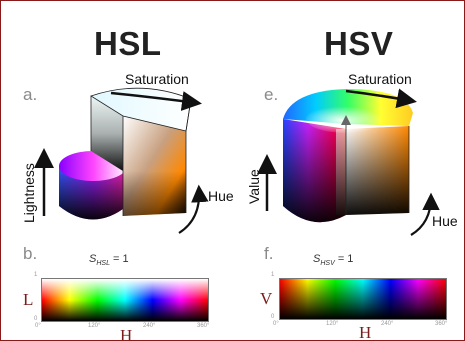 This screenshot has width=465, height=341. I want to click on hsl-strip-lightness-layer, so click(125, 300).